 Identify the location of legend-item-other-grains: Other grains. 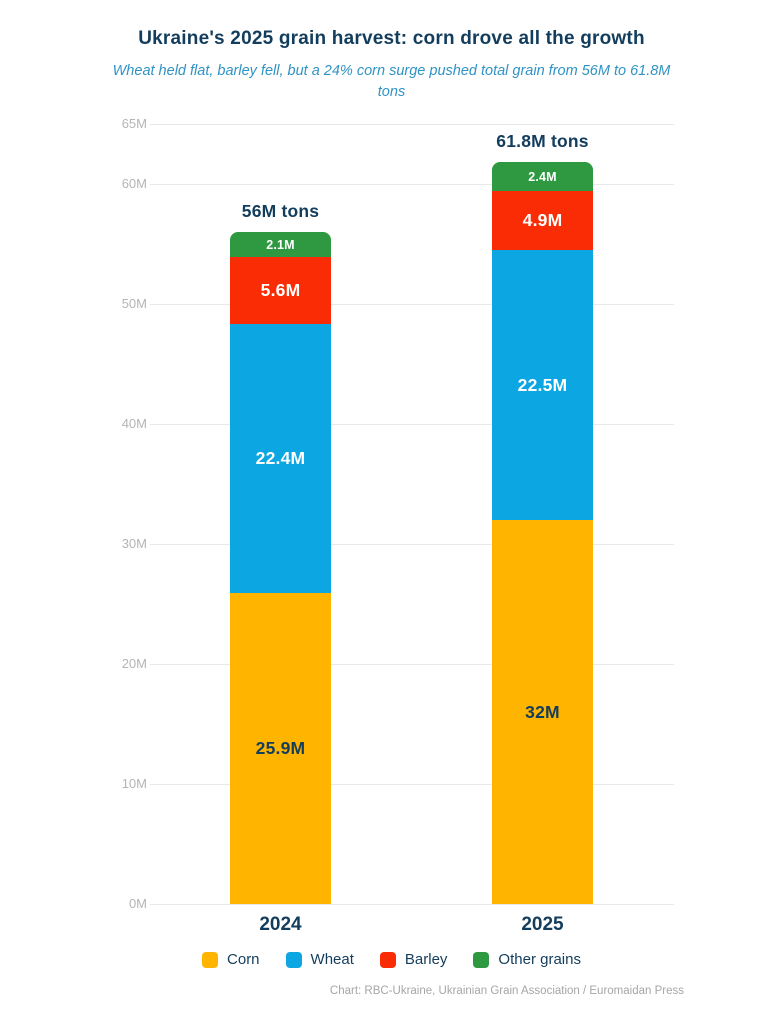
(527, 959).